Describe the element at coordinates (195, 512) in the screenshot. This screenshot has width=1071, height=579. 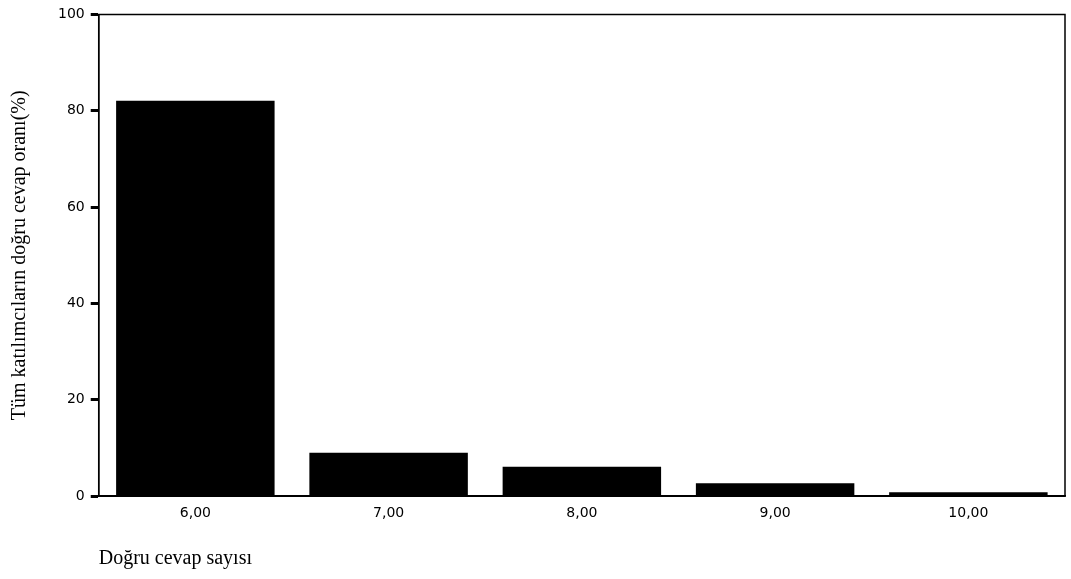
I see `x-tick-label: 6,00` at that location.